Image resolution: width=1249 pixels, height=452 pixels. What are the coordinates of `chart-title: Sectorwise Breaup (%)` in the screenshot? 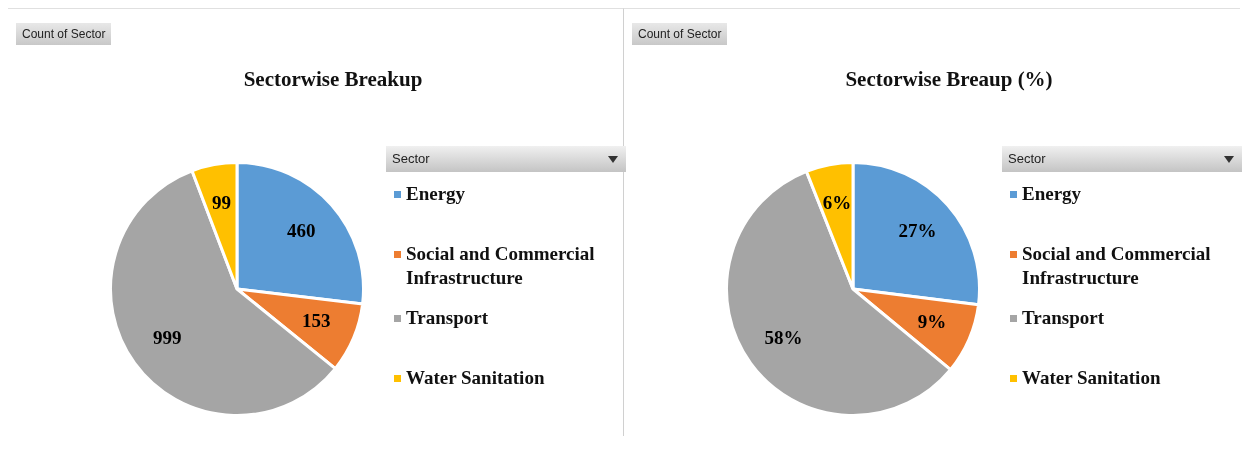 It's located at (949, 79).